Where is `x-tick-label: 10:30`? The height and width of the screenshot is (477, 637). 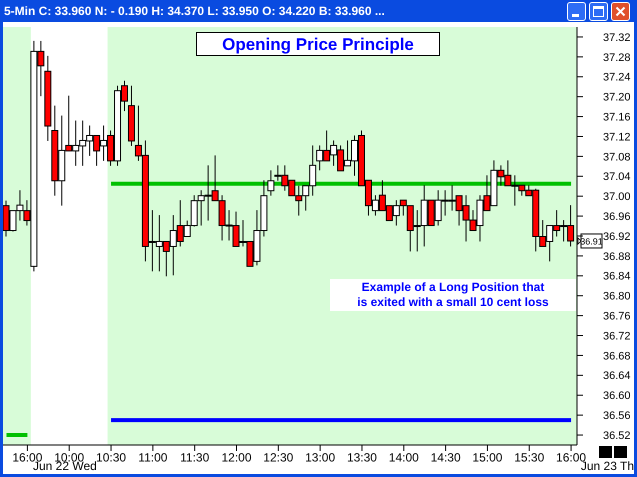
x-tick-label: 10:30 is located at coordinates (111, 457).